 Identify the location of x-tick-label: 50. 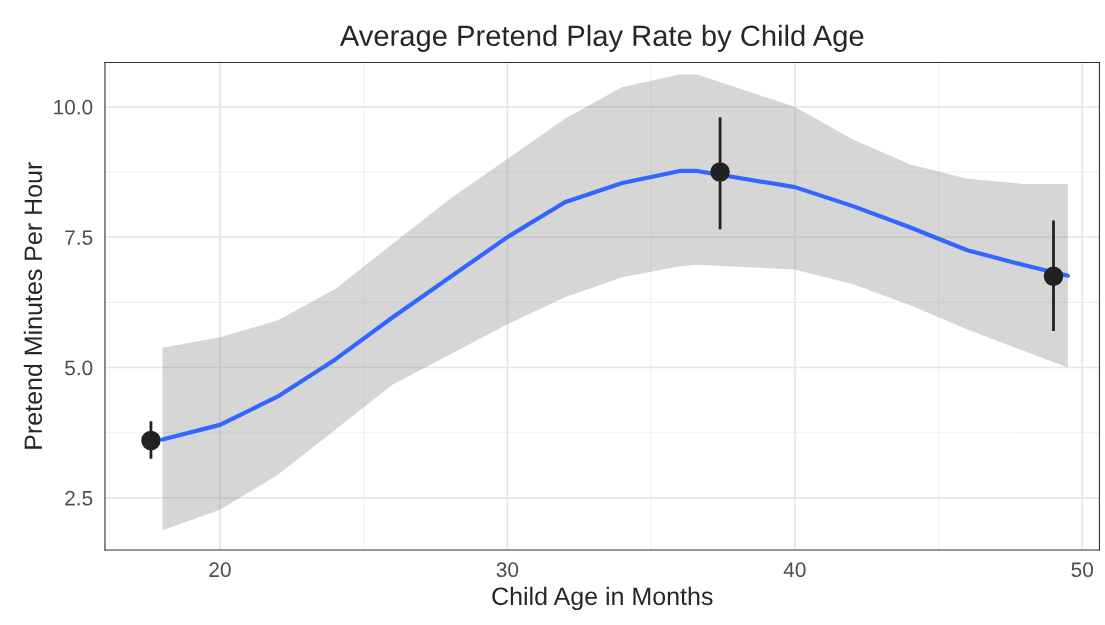
(1082, 570).